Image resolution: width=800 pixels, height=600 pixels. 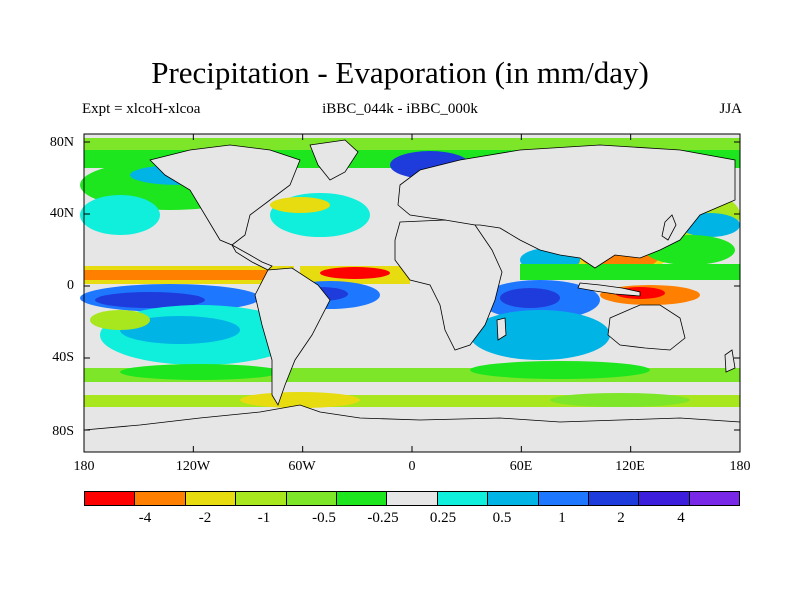 I want to click on colorbar-label: -1, so click(x=264, y=518).